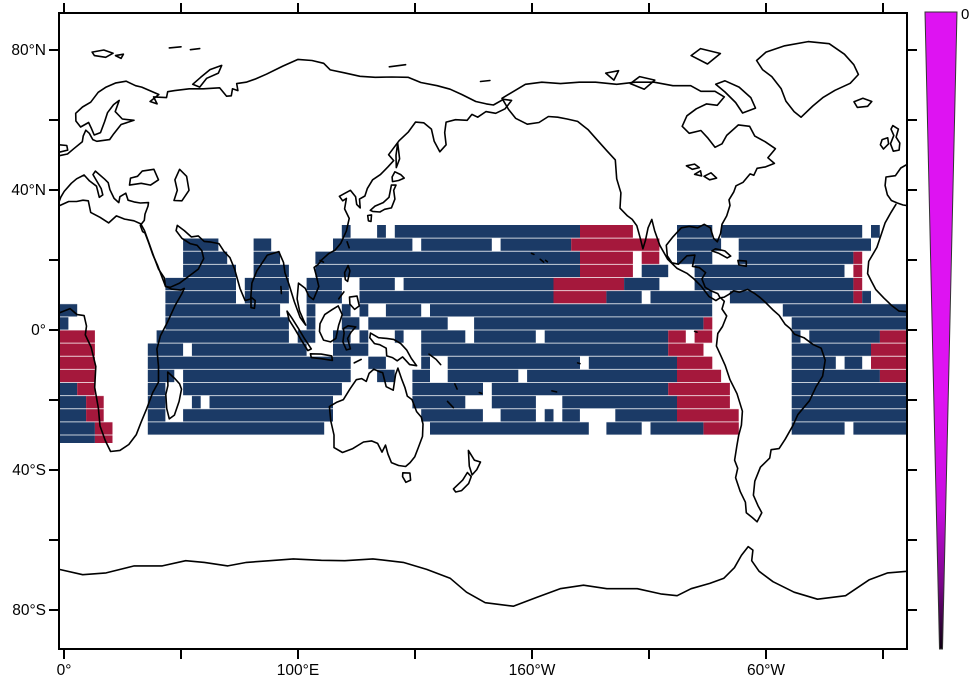 The image size is (974, 684). Describe the element at coordinates (322, 261) in the screenshot. I see `coastline-hainan` at that location.